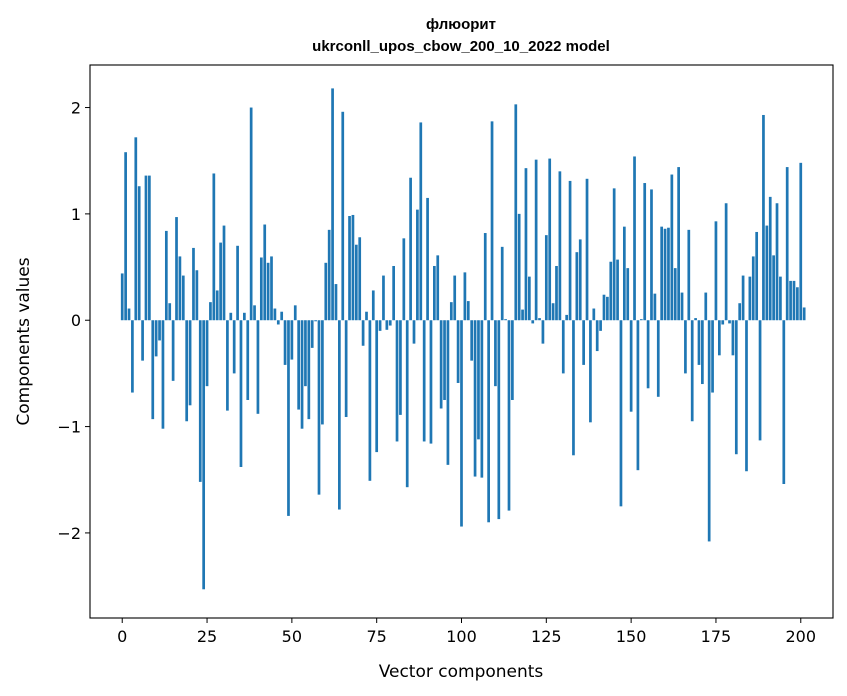 The height and width of the screenshot is (696, 847). What do you see at coordinates (69, 533) in the screenshot?
I see `y-tick-label: −2` at bounding box center [69, 533].